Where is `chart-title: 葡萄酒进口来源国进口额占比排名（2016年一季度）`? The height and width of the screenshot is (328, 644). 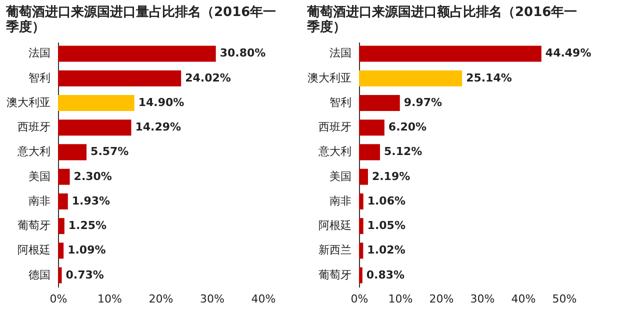
chart-title: 葡萄酒进口来源国进口额占比排名（2016年一季度） is located at coordinates (442, 19).